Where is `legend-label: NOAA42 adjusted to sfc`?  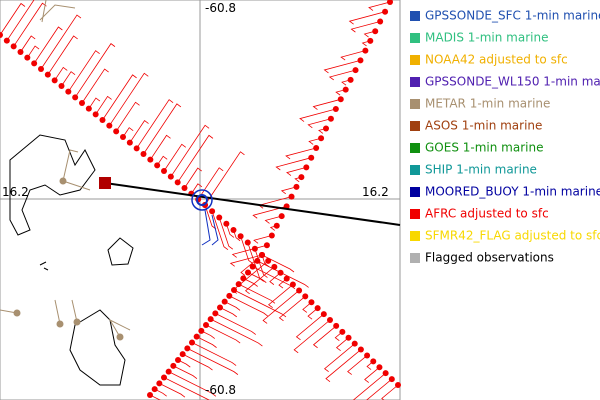
legend-label: NOAA42 adjusted to sfc is located at coordinates (496, 60).